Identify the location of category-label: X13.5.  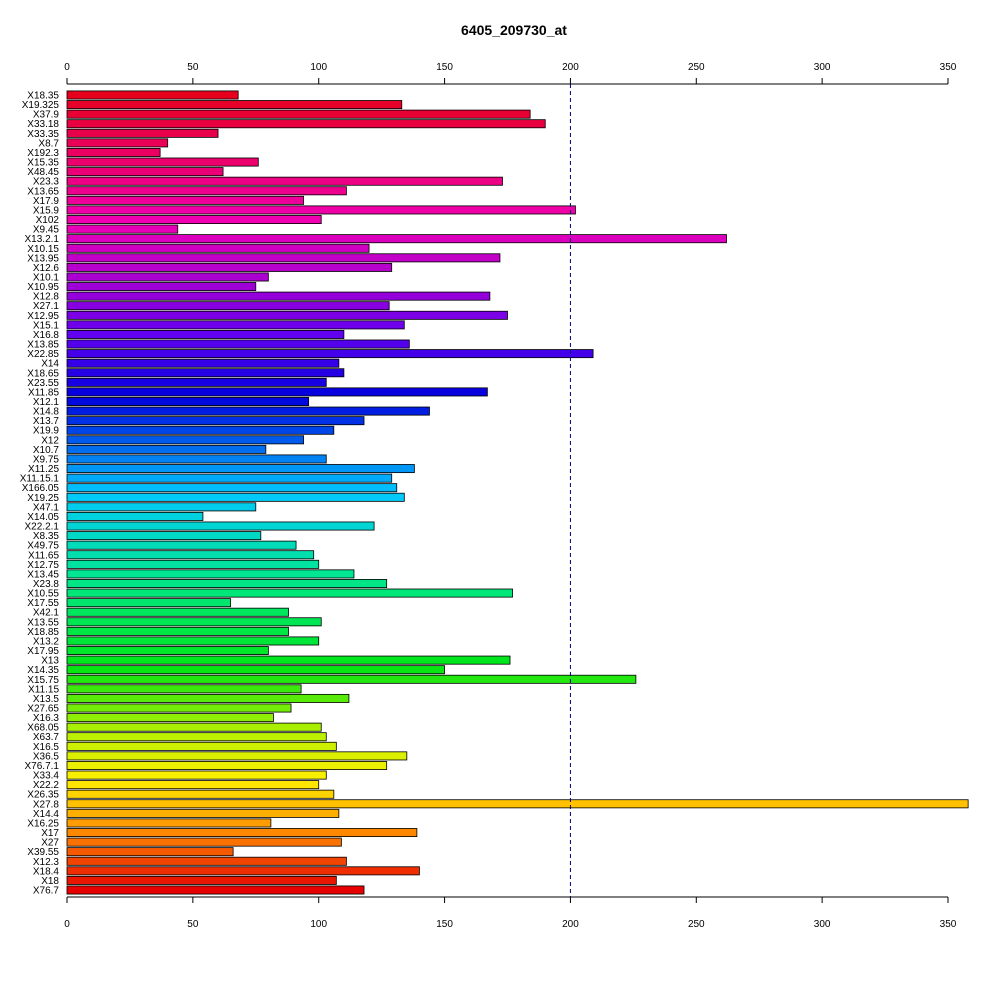
(46, 699).